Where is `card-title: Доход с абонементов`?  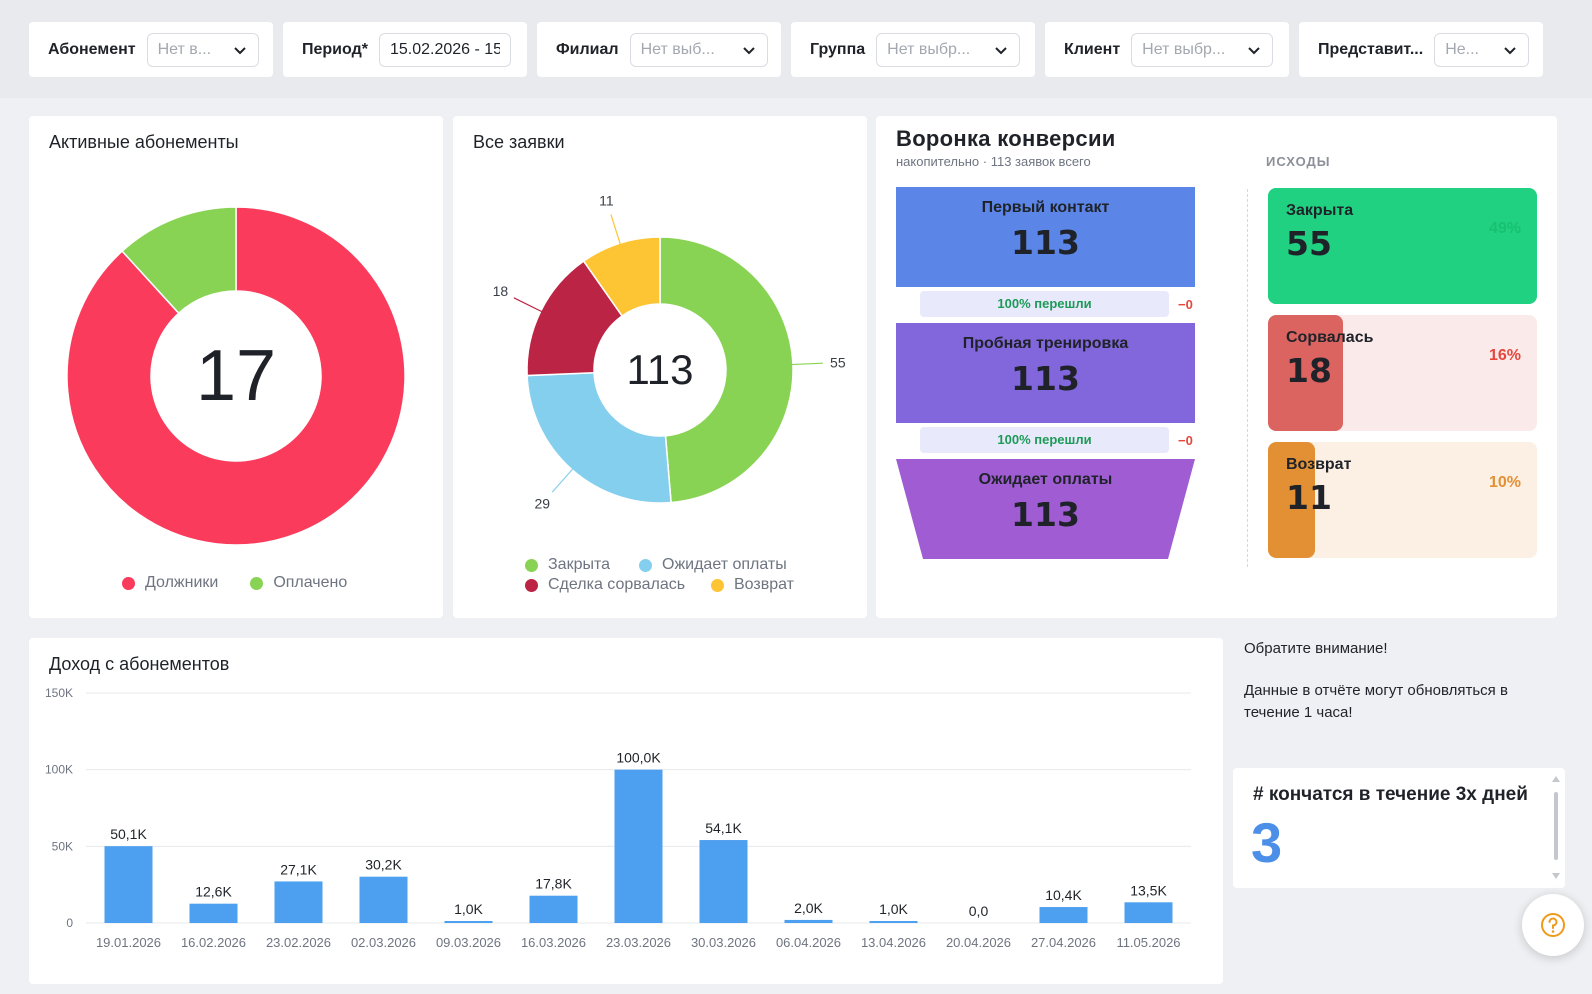
card-title: Доход с абонементов is located at coordinates (139, 664).